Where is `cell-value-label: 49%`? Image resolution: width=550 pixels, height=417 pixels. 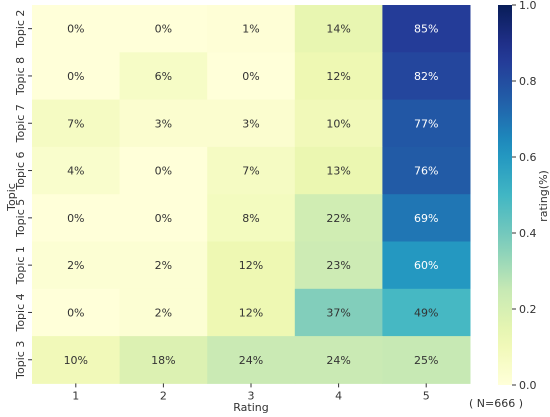
cell-value-label: 49% is located at coordinates (426, 312).